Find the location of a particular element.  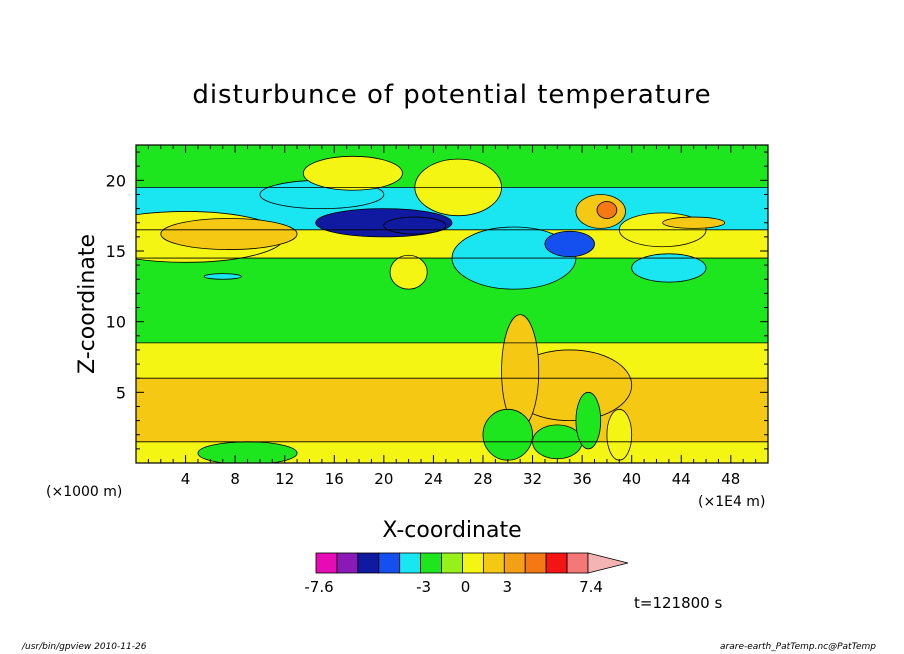

footer-left: /usr/bin/gpview 2010-11-26 is located at coordinates (84, 647).